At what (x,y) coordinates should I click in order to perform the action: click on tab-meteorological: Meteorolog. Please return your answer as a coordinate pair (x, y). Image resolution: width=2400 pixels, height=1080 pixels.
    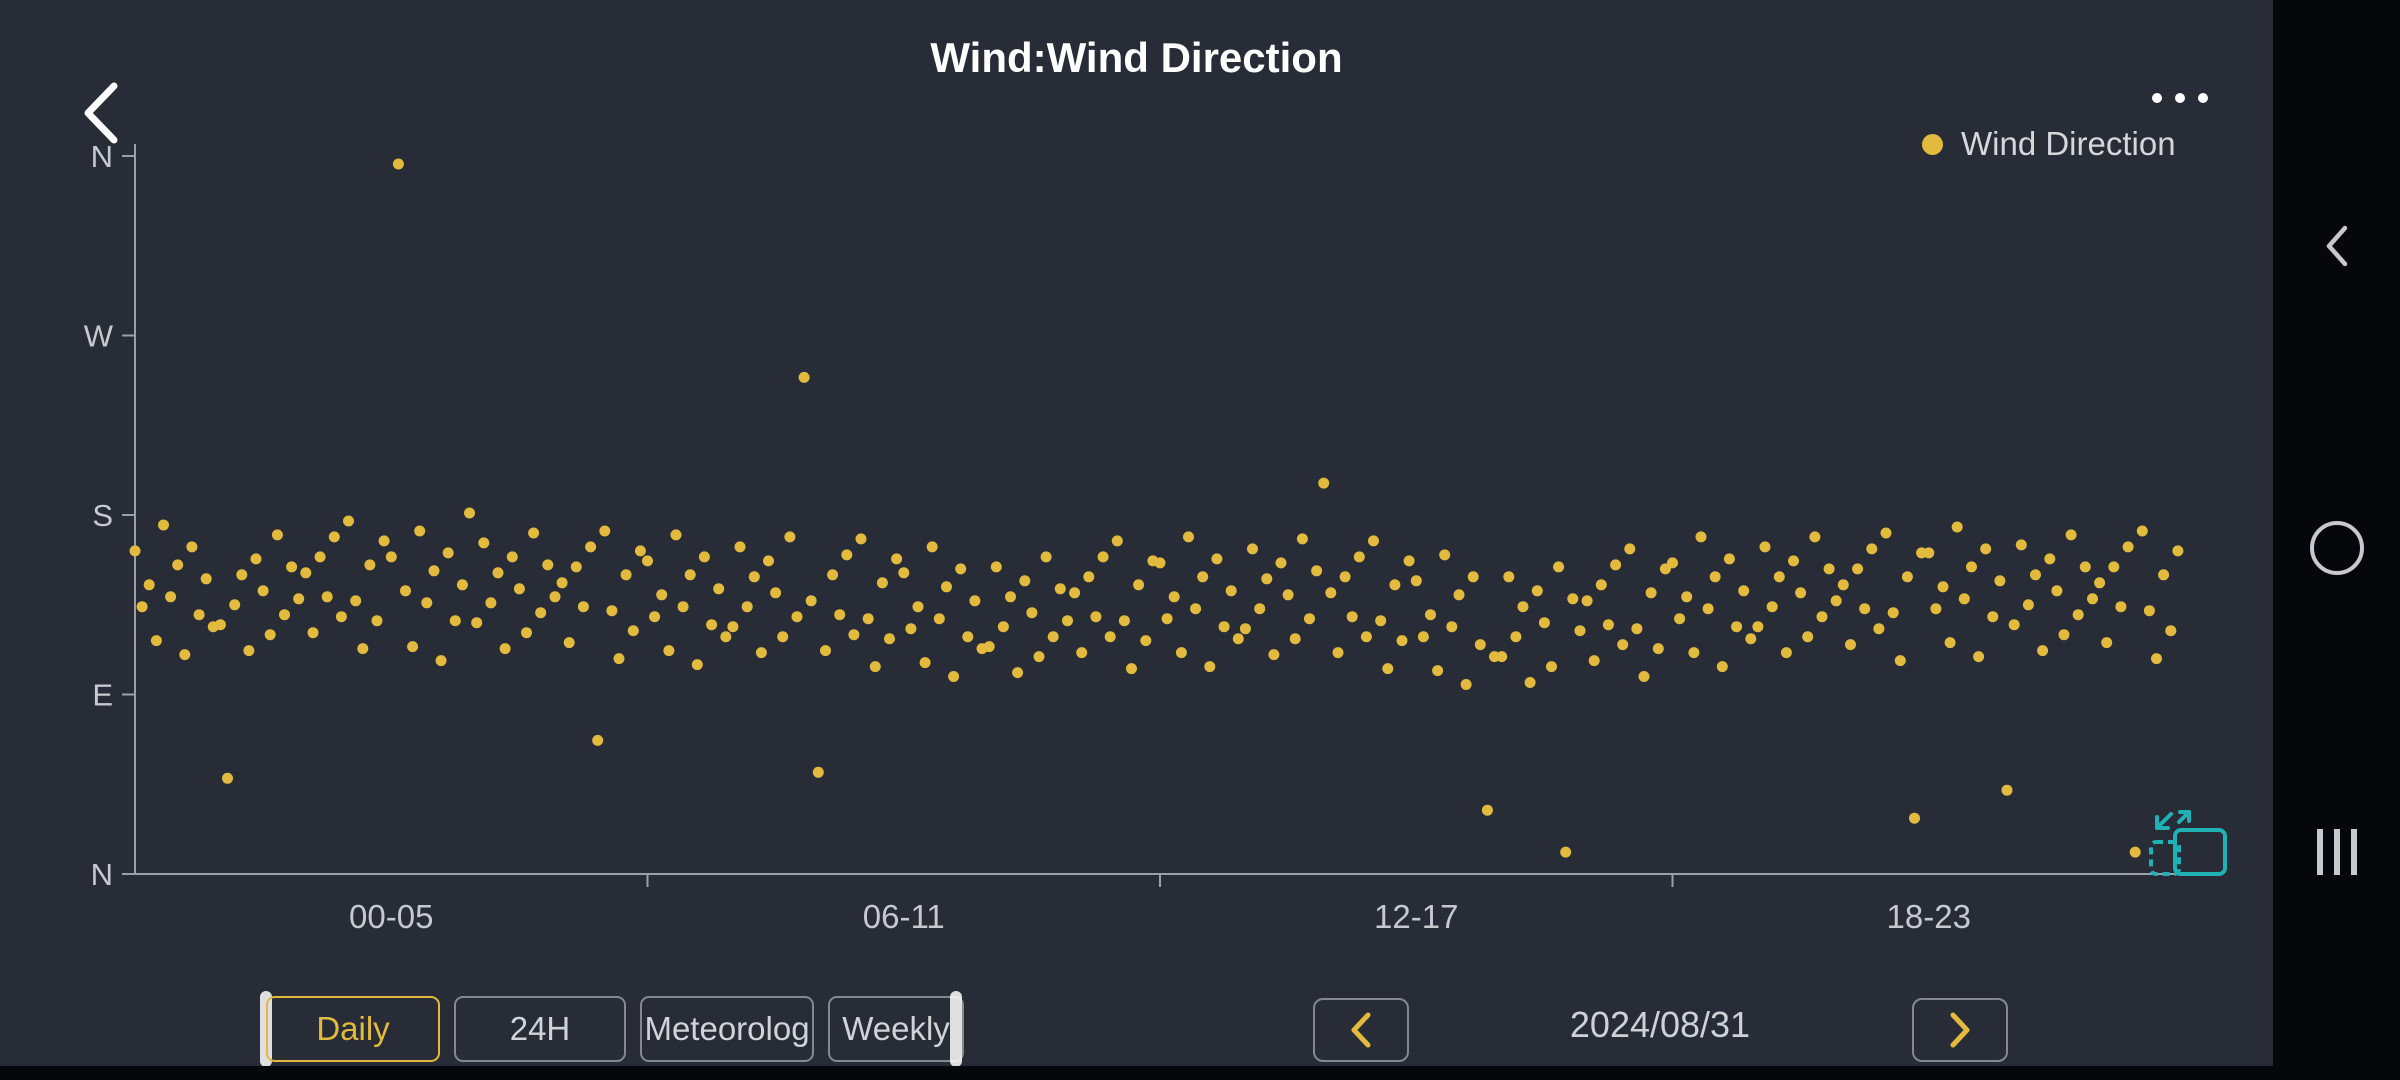
    Looking at the image, I should click on (727, 1029).